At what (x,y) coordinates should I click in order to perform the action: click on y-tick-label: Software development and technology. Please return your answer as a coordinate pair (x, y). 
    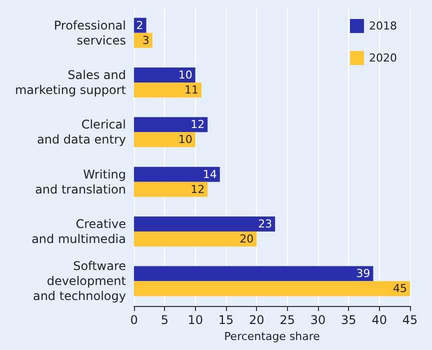
    Looking at the image, I should click on (79, 281).